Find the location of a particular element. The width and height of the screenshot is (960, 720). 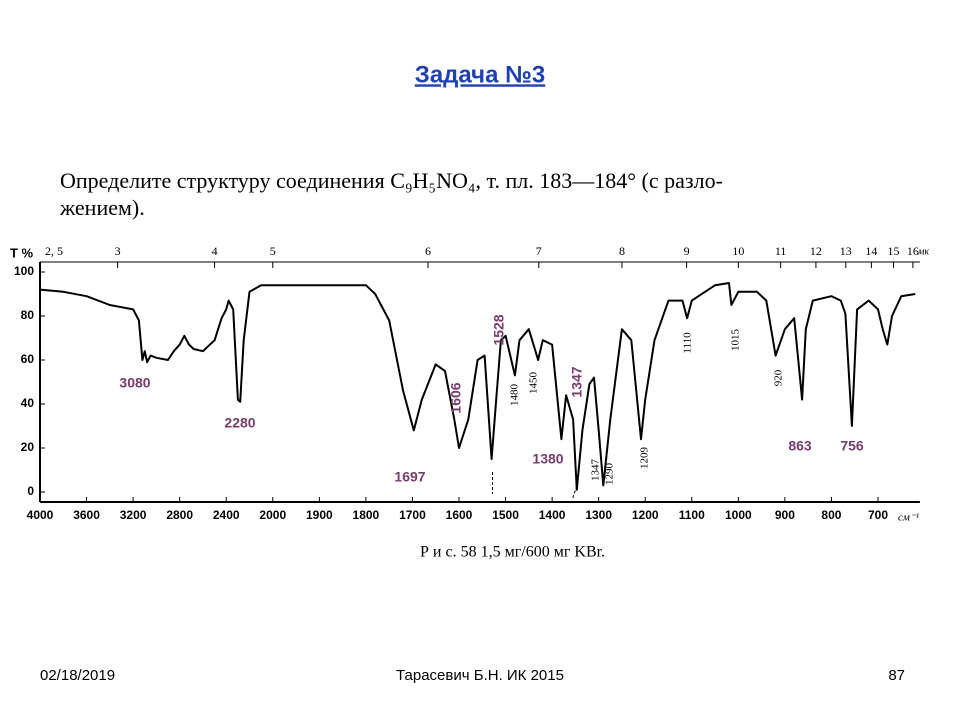

top-tick-label: 4 is located at coordinates (215, 251).